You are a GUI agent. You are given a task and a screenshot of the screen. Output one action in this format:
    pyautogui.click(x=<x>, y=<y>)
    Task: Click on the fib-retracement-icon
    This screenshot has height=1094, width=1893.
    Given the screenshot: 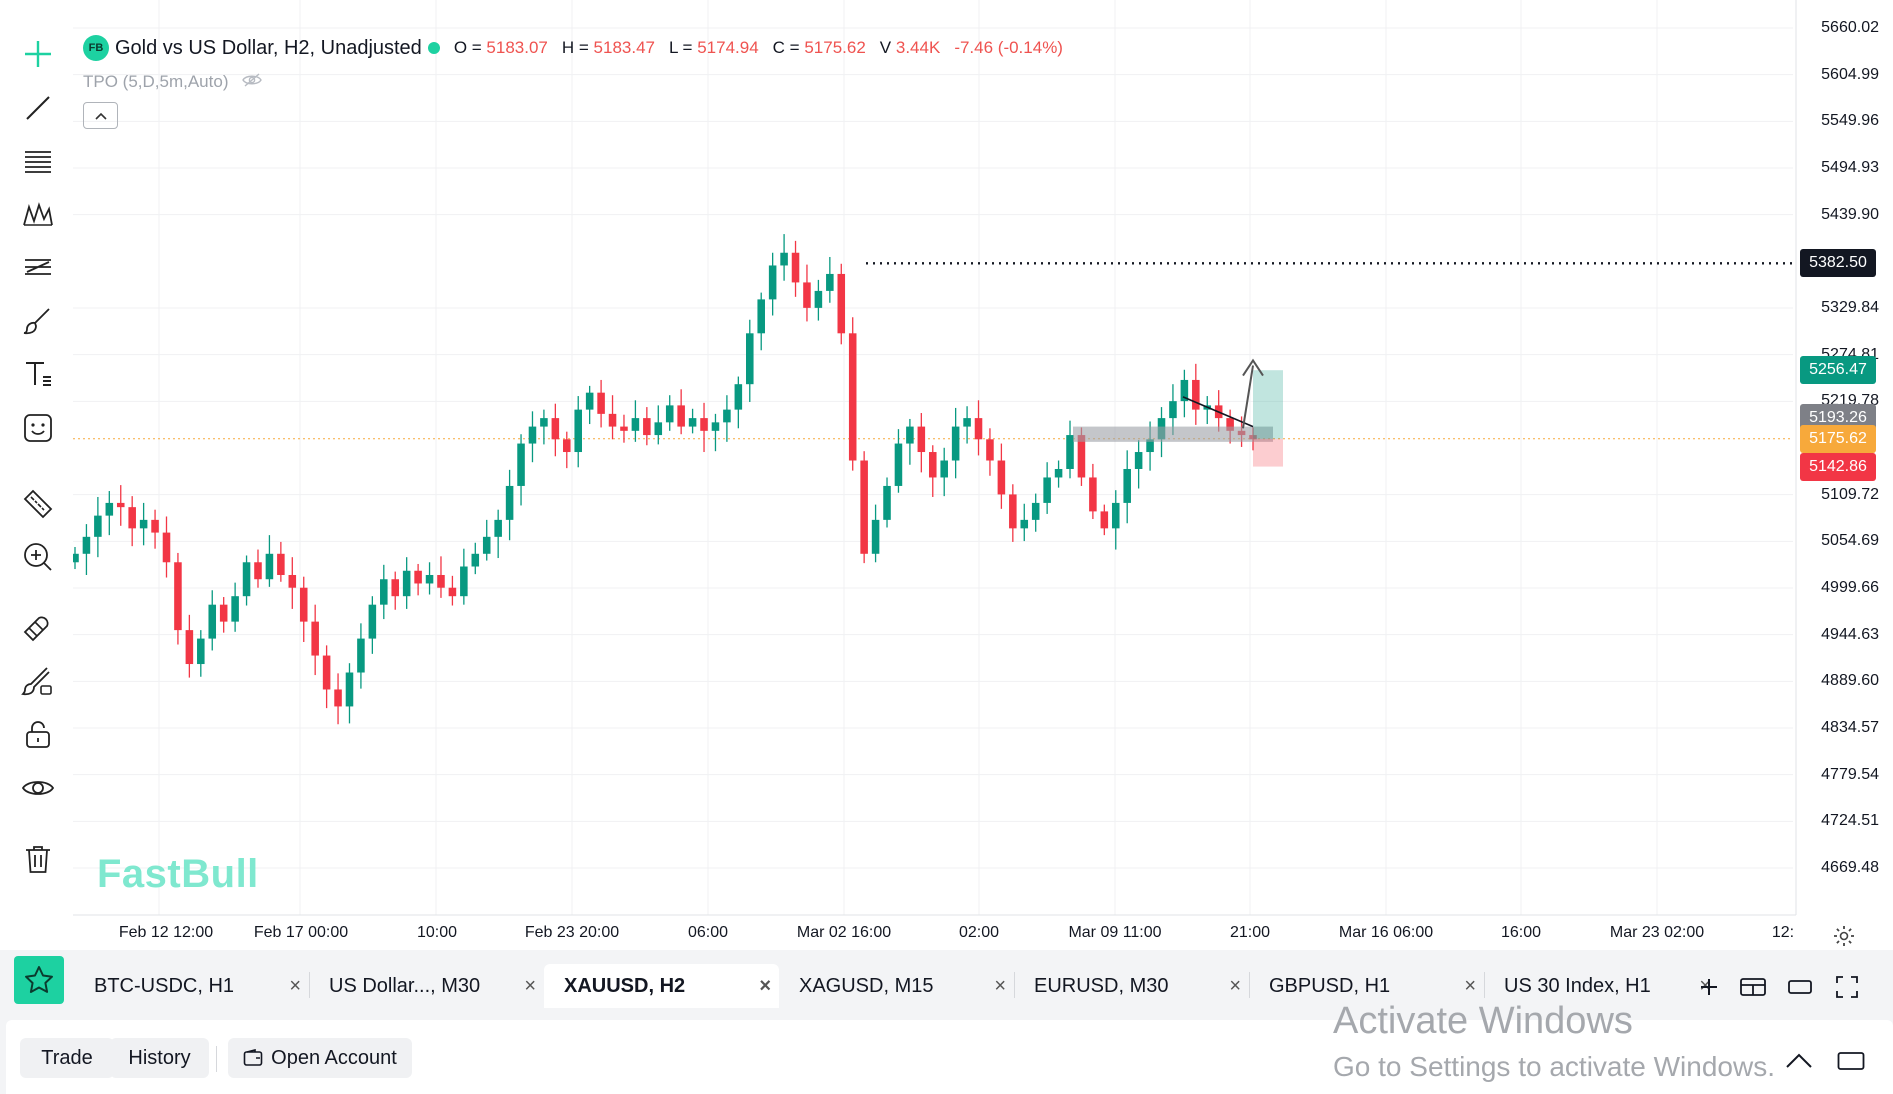 What is the action you would take?
    pyautogui.click(x=38, y=161)
    